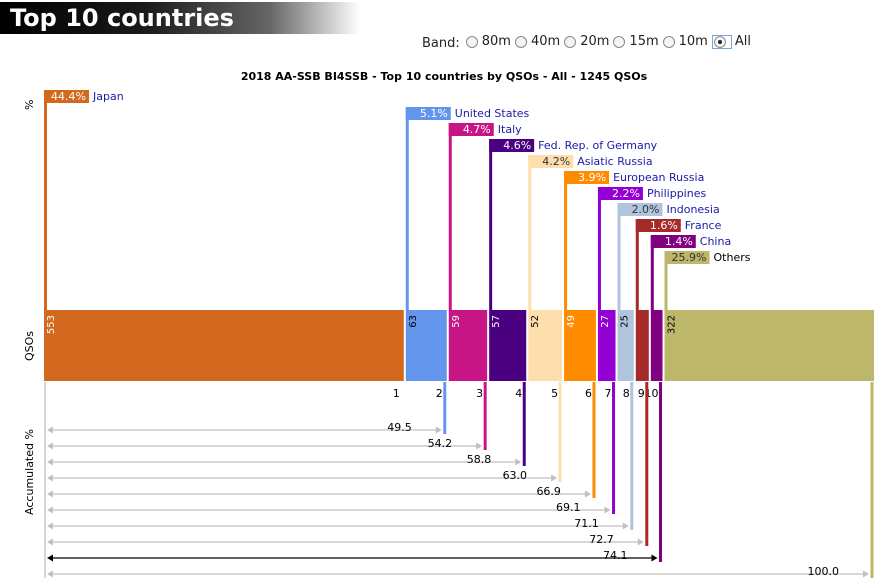 This screenshot has height=588, width=892. Describe the element at coordinates (51, 324) in the screenshot. I see `qso-value-label: 553` at that location.